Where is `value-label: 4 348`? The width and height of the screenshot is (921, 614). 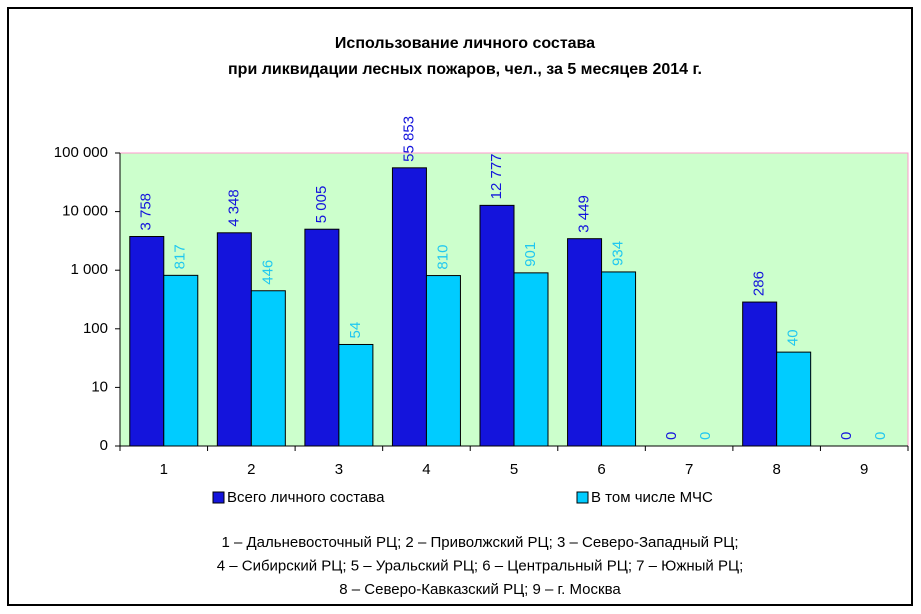 value-label: 4 348 is located at coordinates (233, 208).